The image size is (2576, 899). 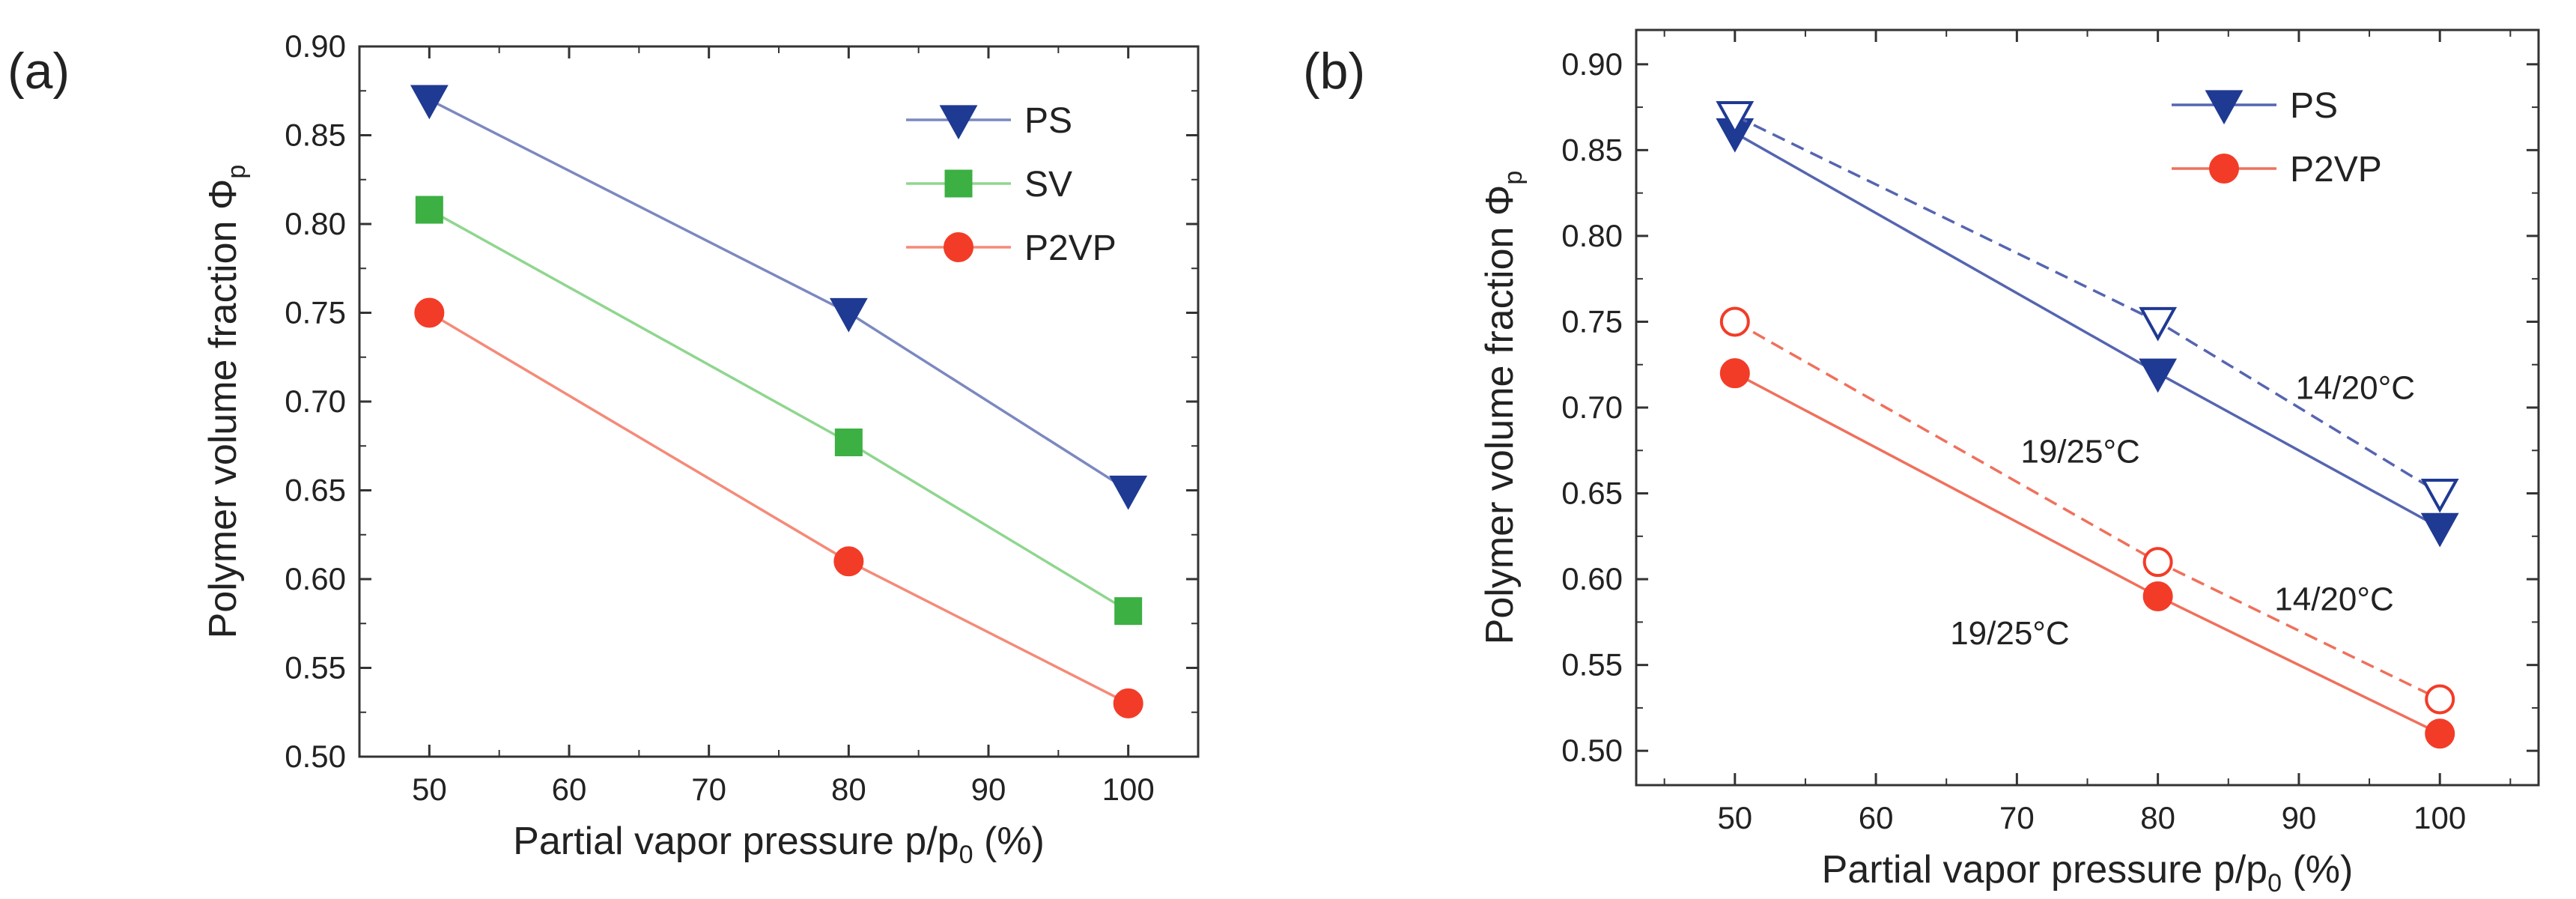 What do you see at coordinates (1048, 185) in the screenshot?
I see `legend-label: SV` at bounding box center [1048, 185].